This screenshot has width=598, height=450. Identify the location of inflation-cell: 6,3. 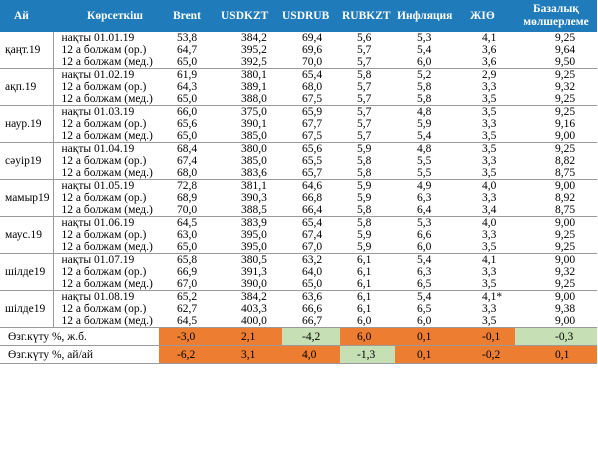
(424, 198).